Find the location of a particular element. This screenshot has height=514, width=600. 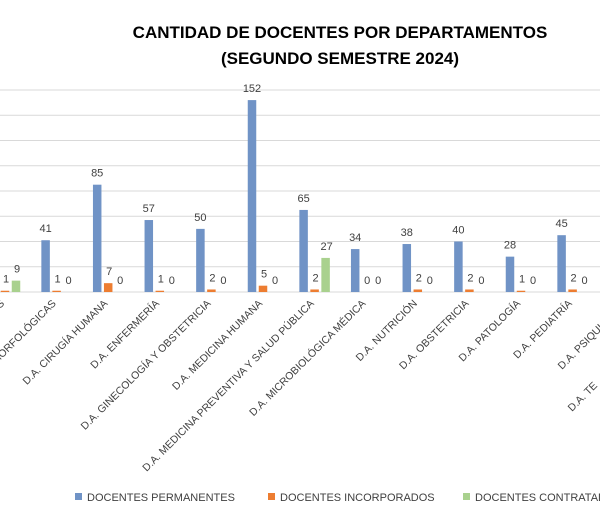

x-tick-label: D.A. CIRUGÍA HUMANA is located at coordinates (65, 342).